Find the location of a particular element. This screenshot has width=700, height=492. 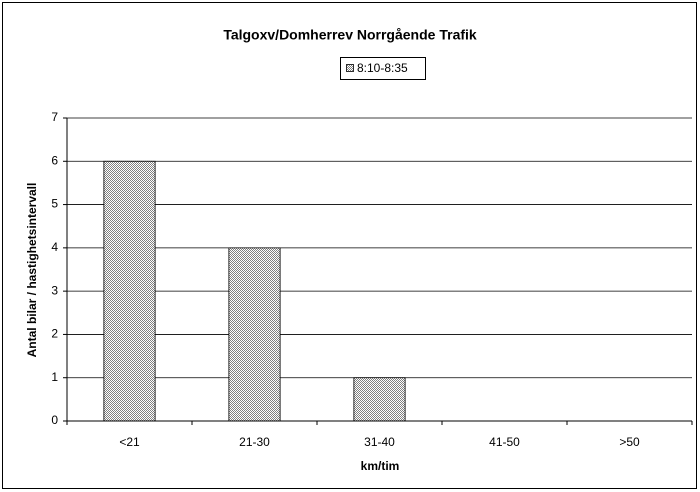

y-tick-label: 1 is located at coordinates (54, 377).